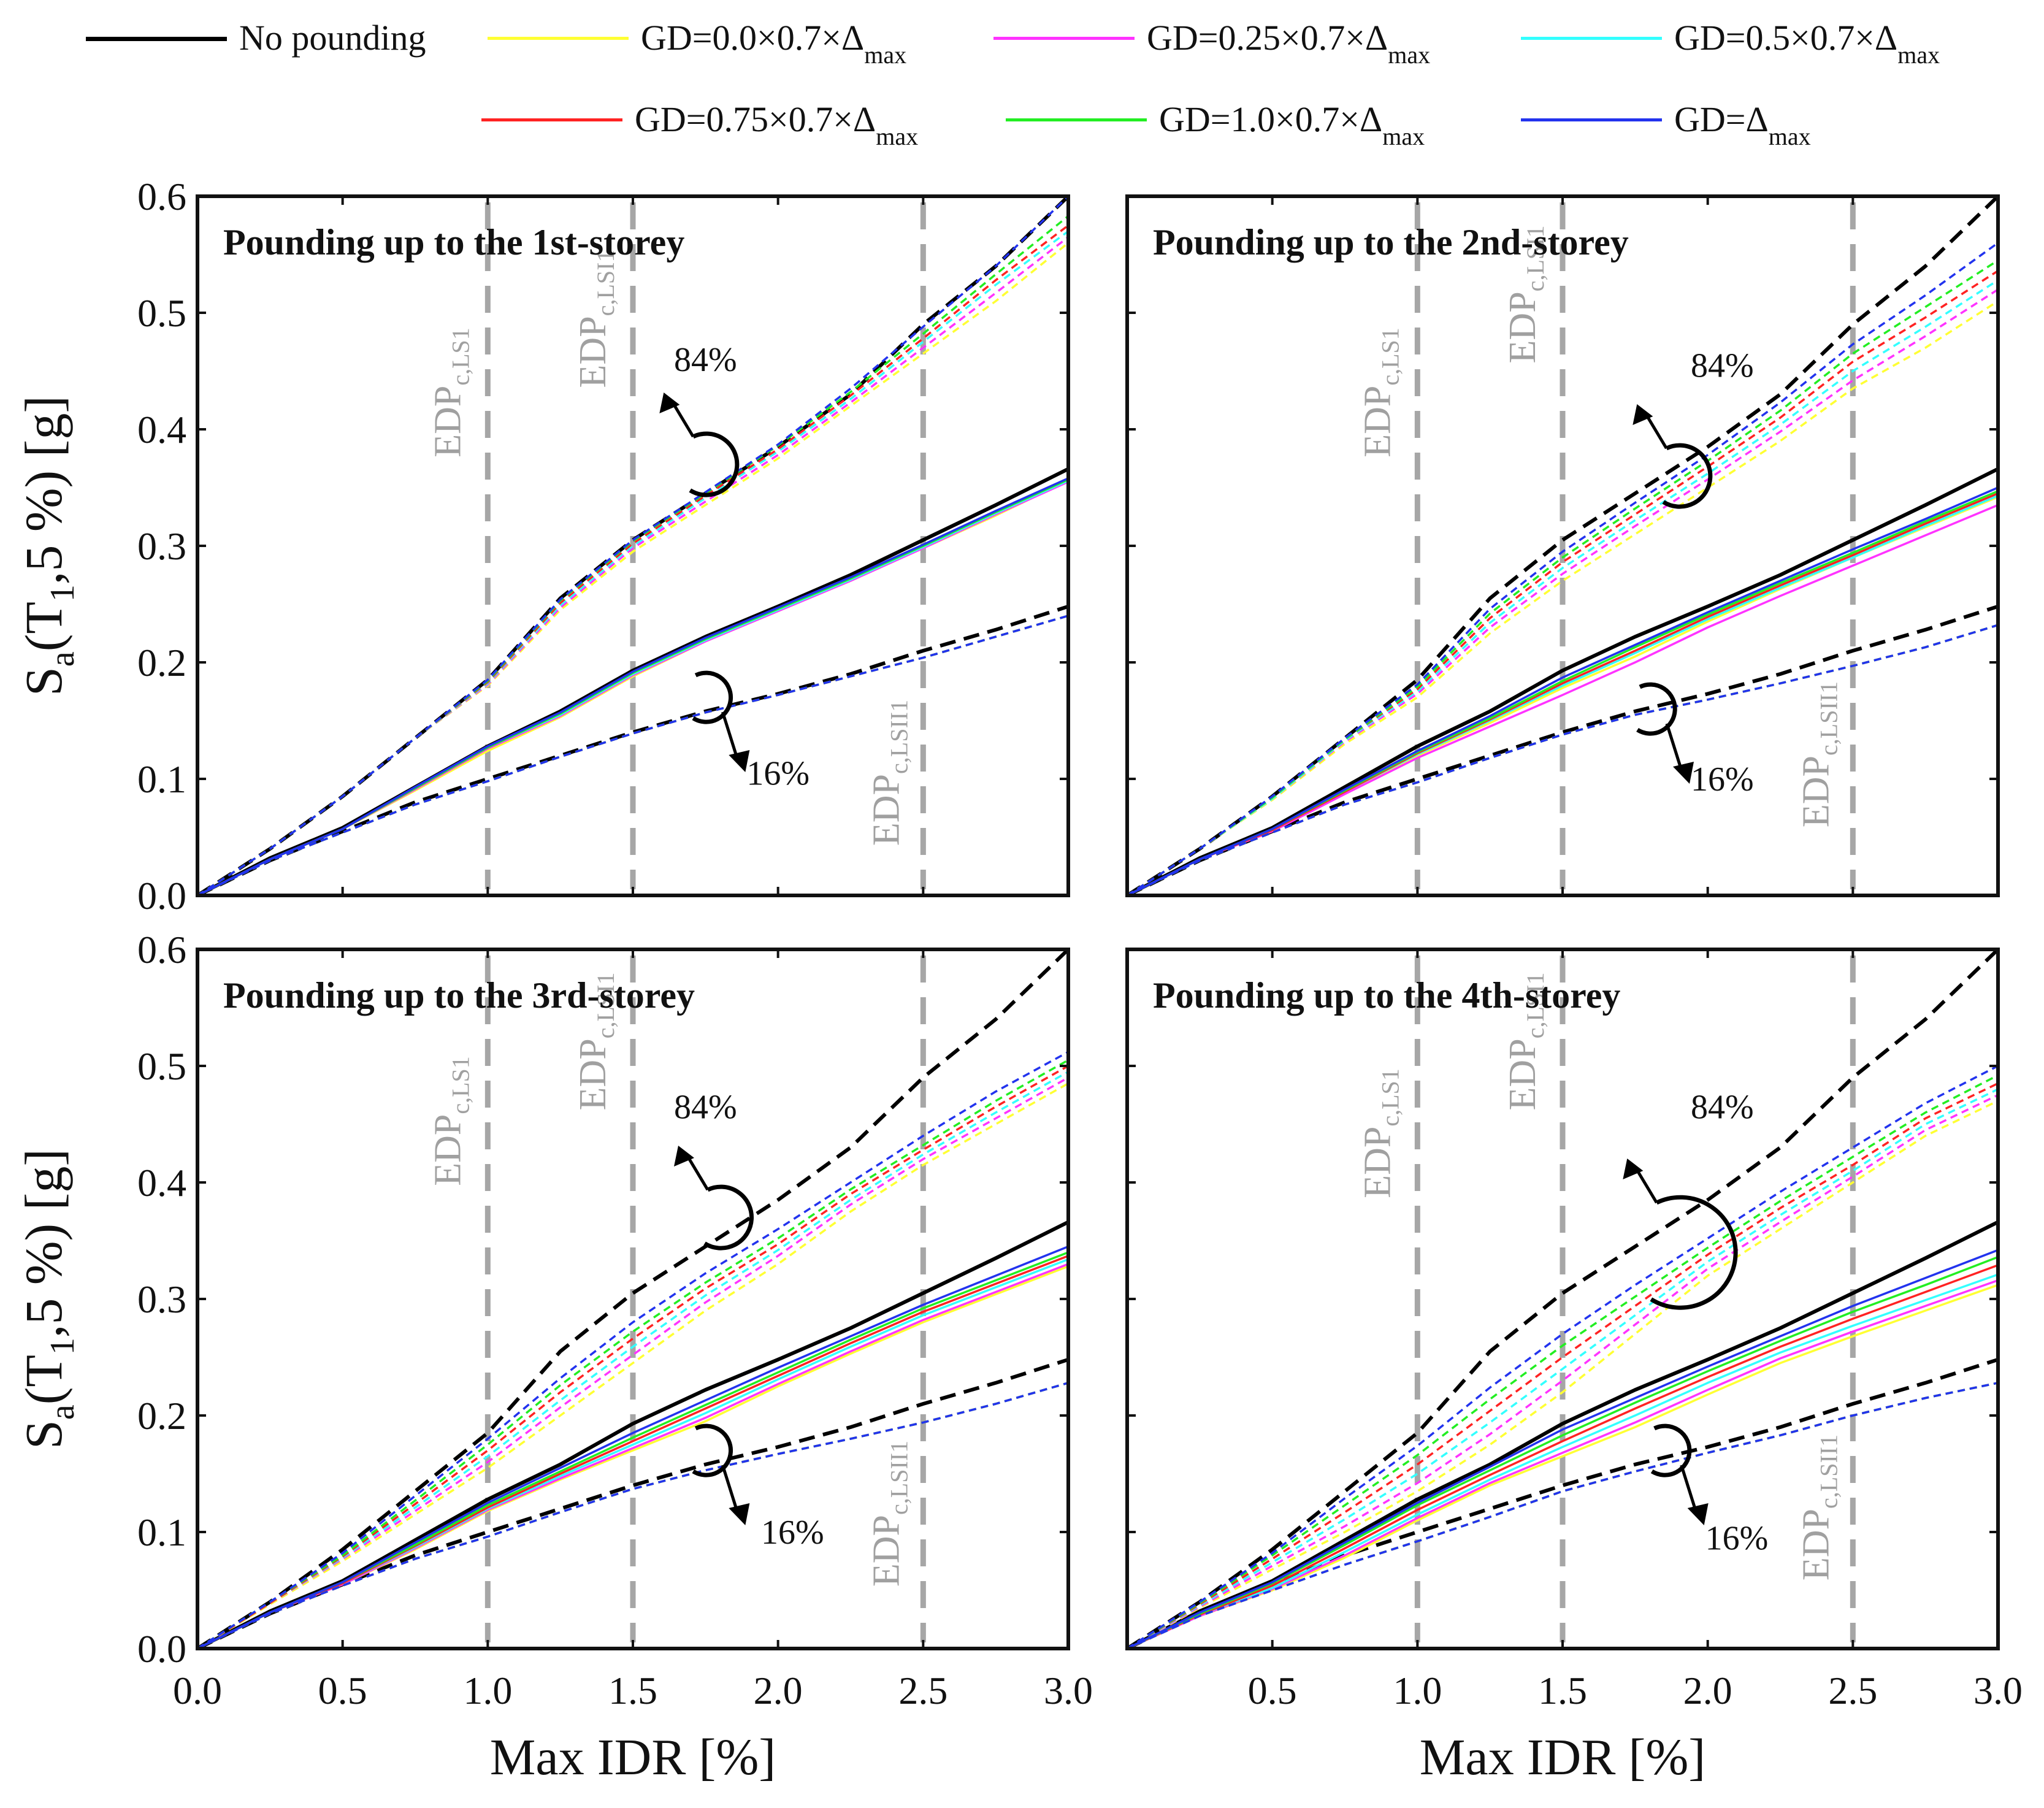 The height and width of the screenshot is (1808, 2044). I want to click on x-axis-label: Max IDR [%], so click(1563, 1757).